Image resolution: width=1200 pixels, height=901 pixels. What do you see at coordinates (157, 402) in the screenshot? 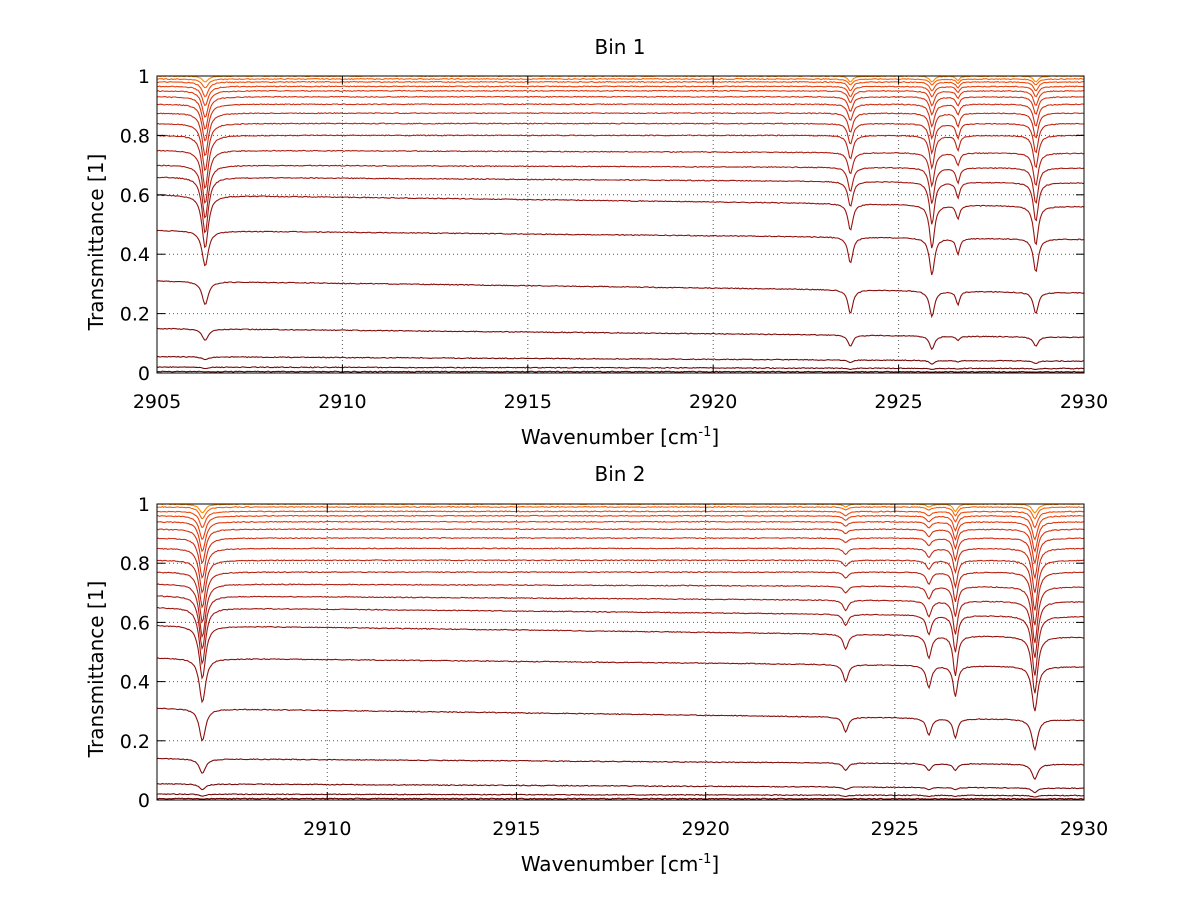
I see `x-tick-label: 2905` at bounding box center [157, 402].